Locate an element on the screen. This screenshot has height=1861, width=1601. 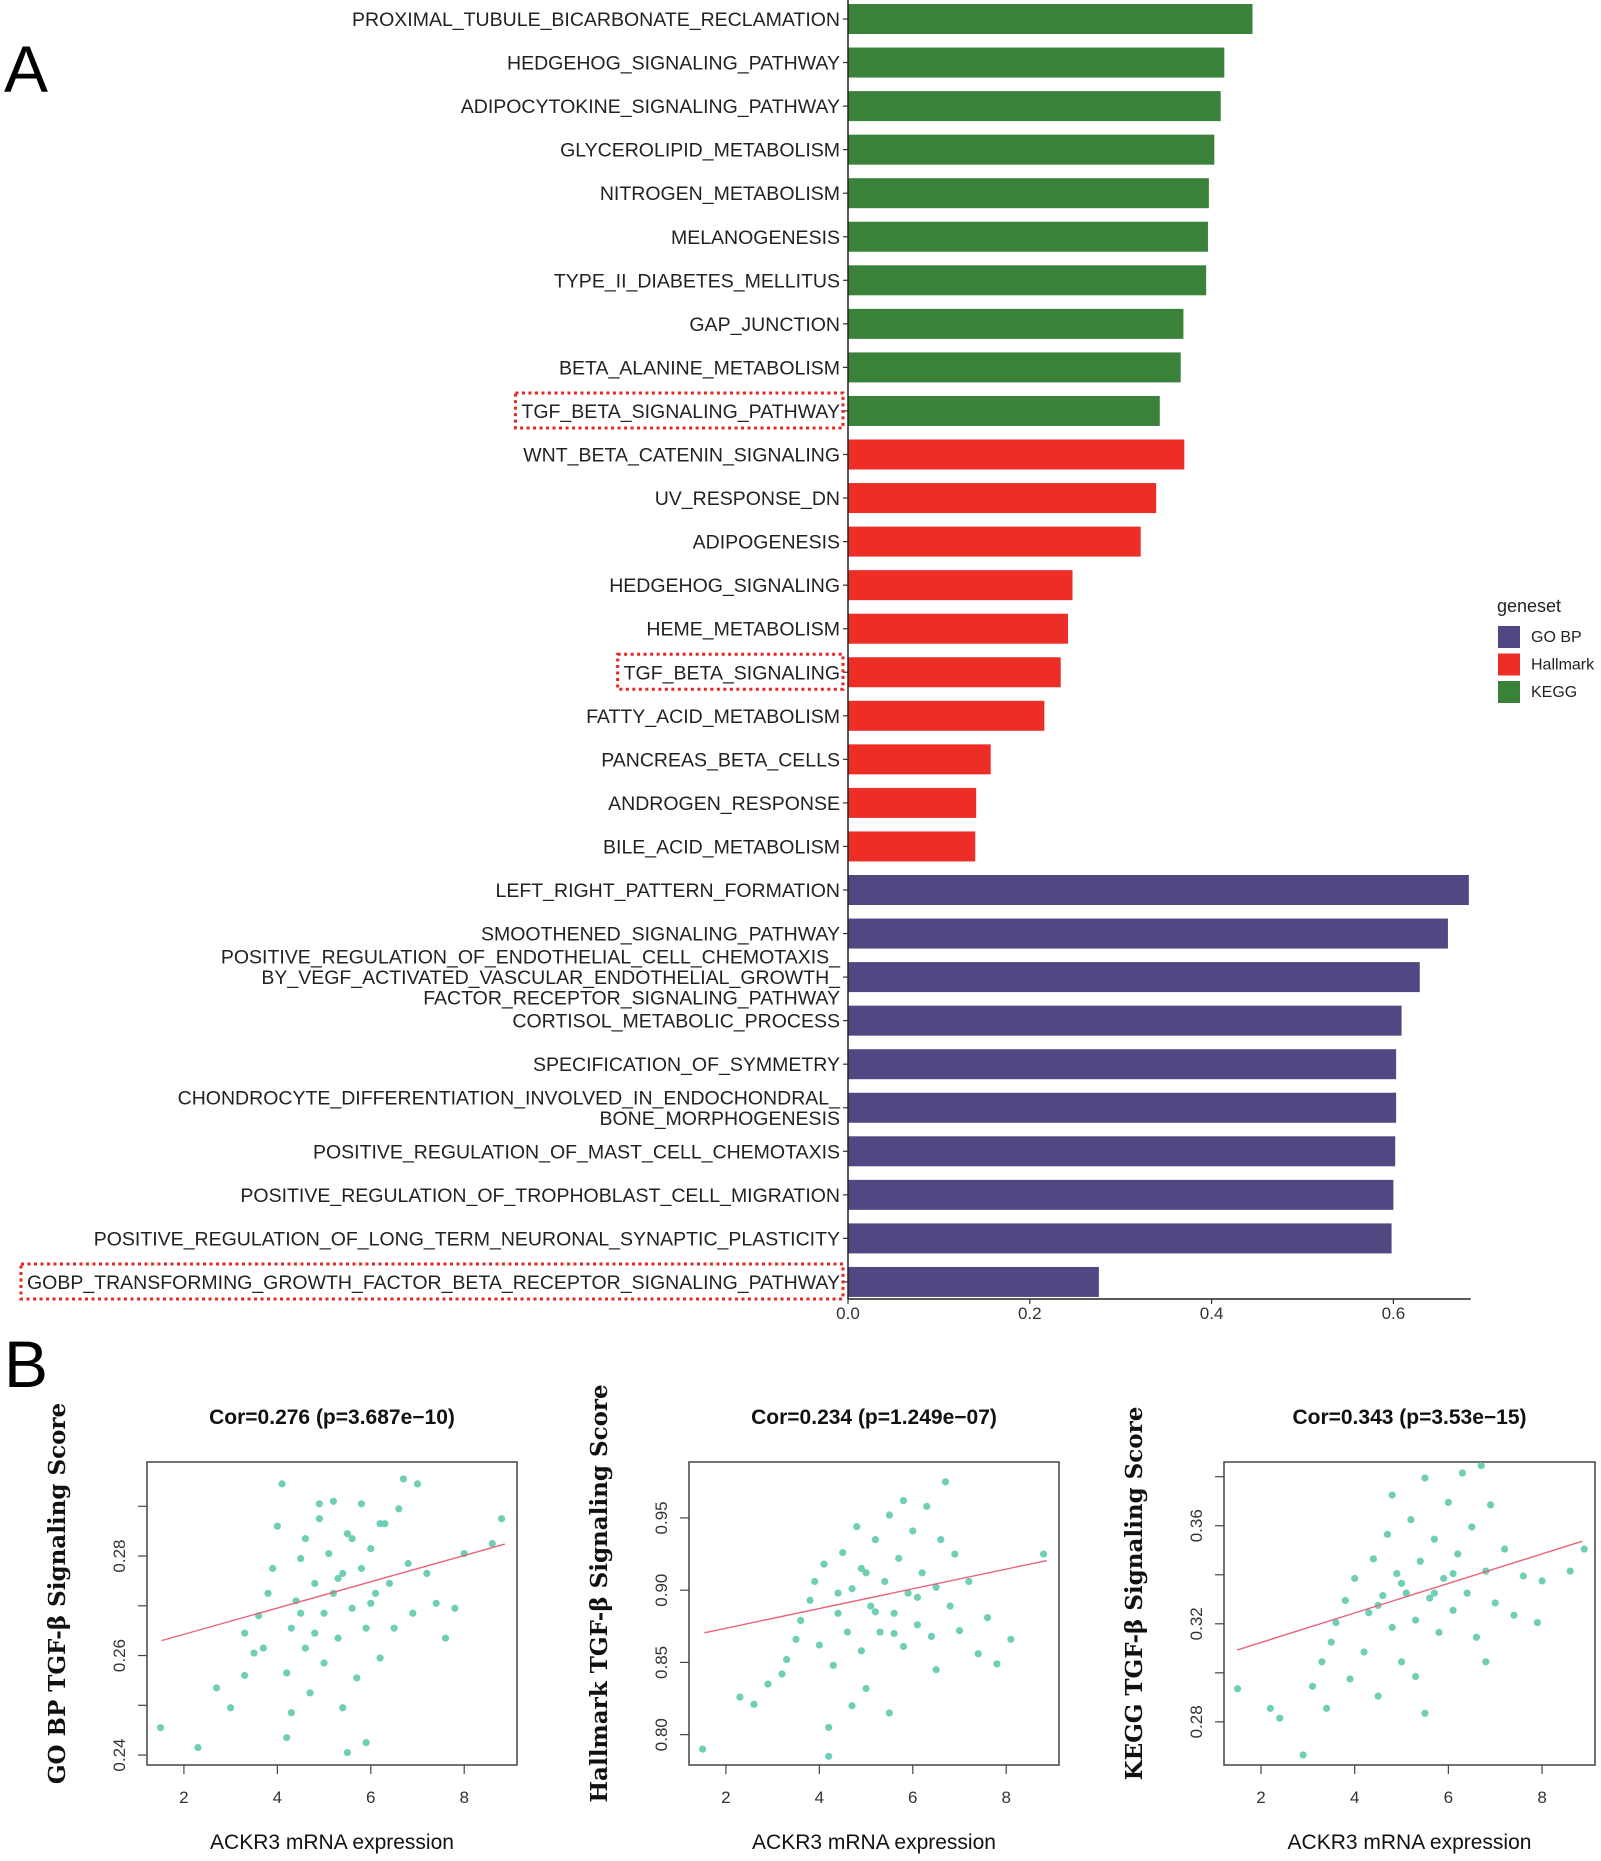
x-tick-label: 0.6 is located at coordinates (1394, 1313).